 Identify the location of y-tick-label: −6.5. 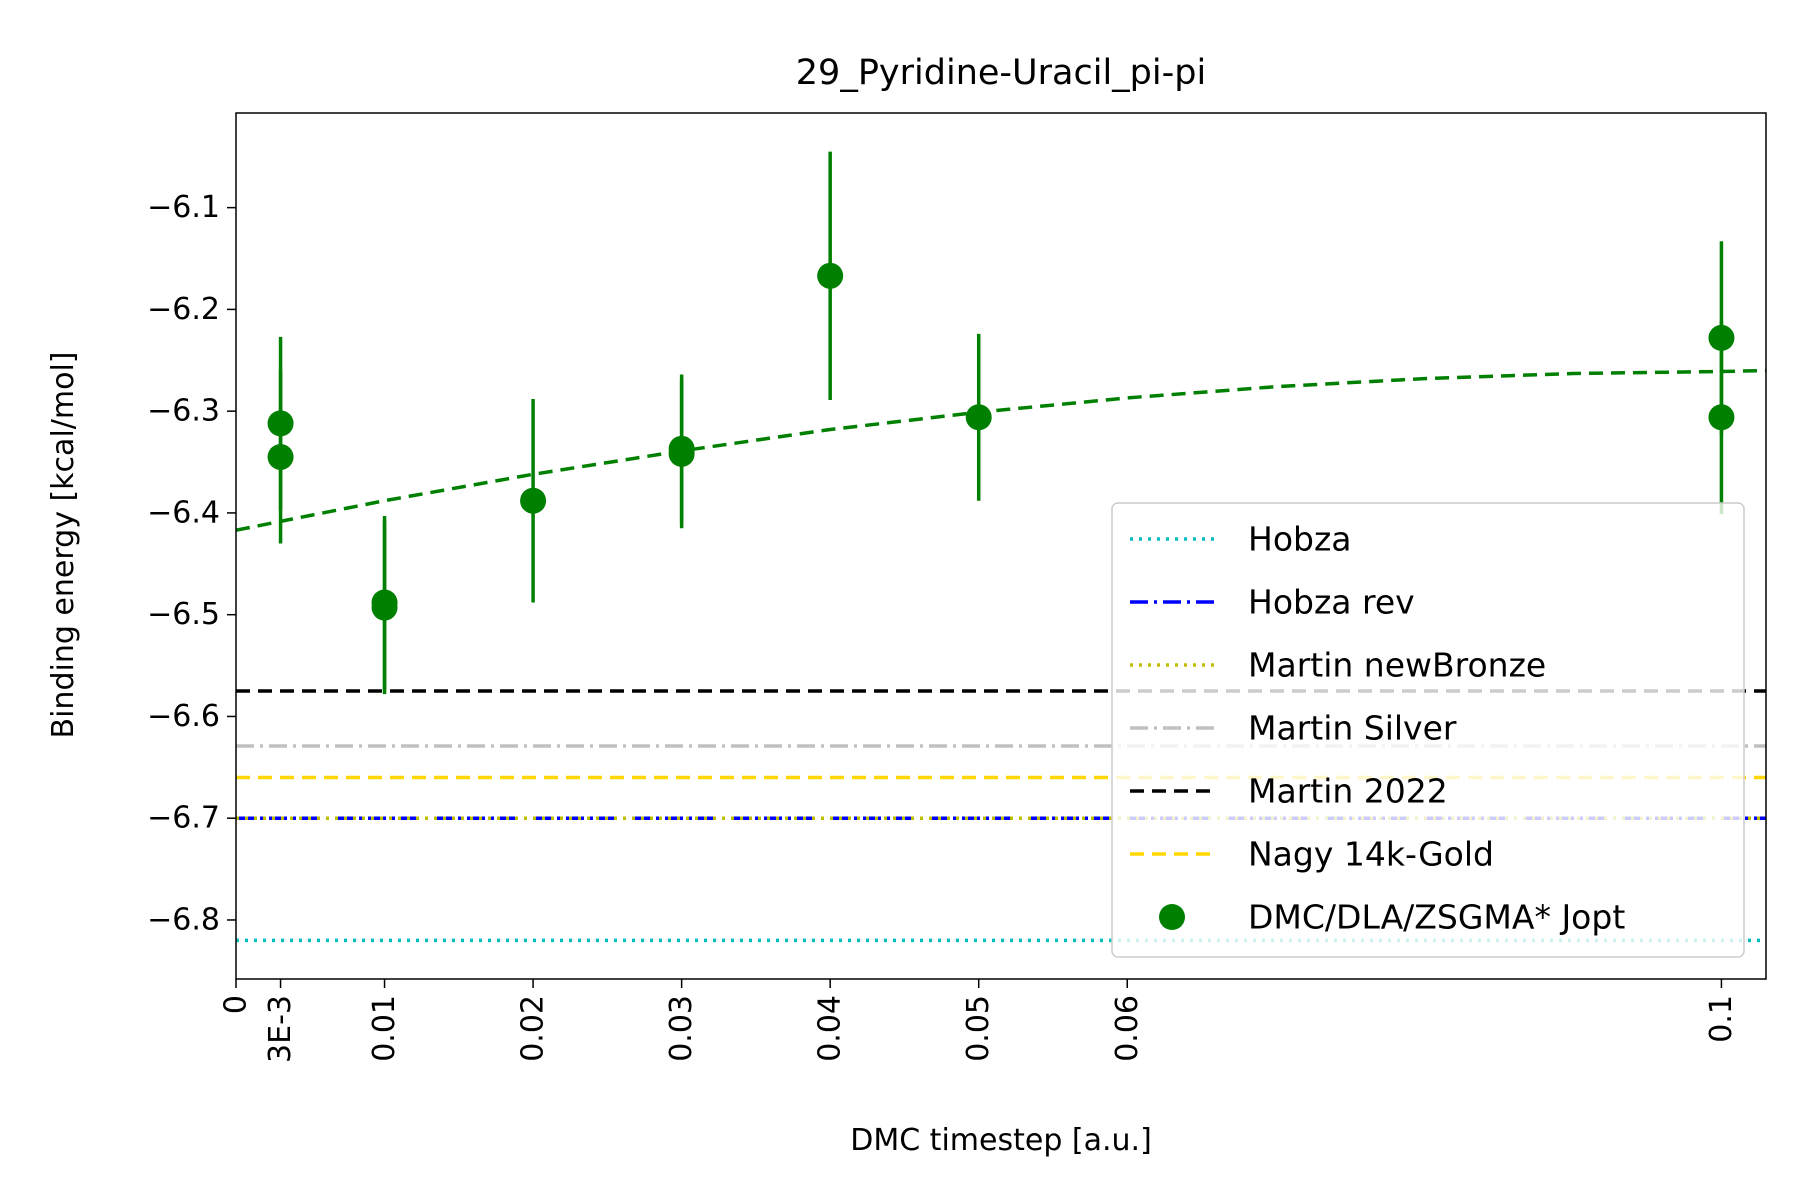
(183, 614).